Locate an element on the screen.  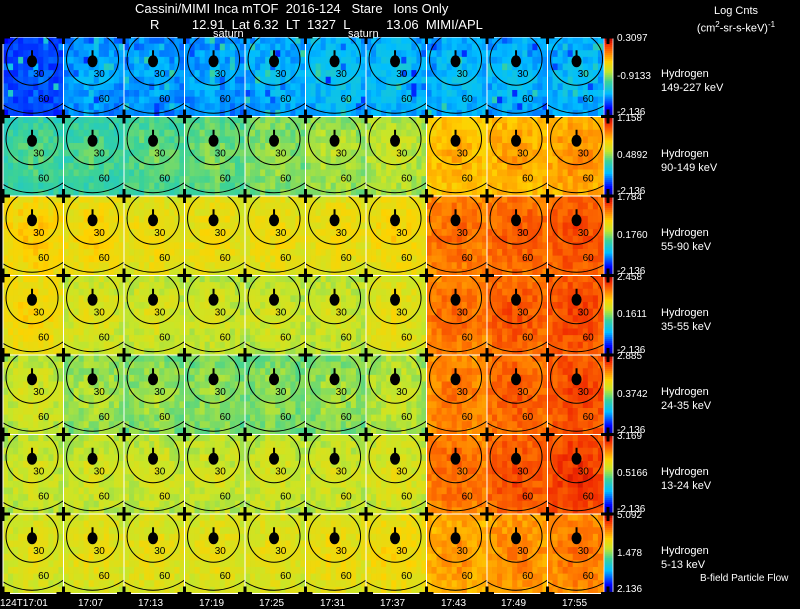
energy-label: 24-35 keV is located at coordinates (686, 406).